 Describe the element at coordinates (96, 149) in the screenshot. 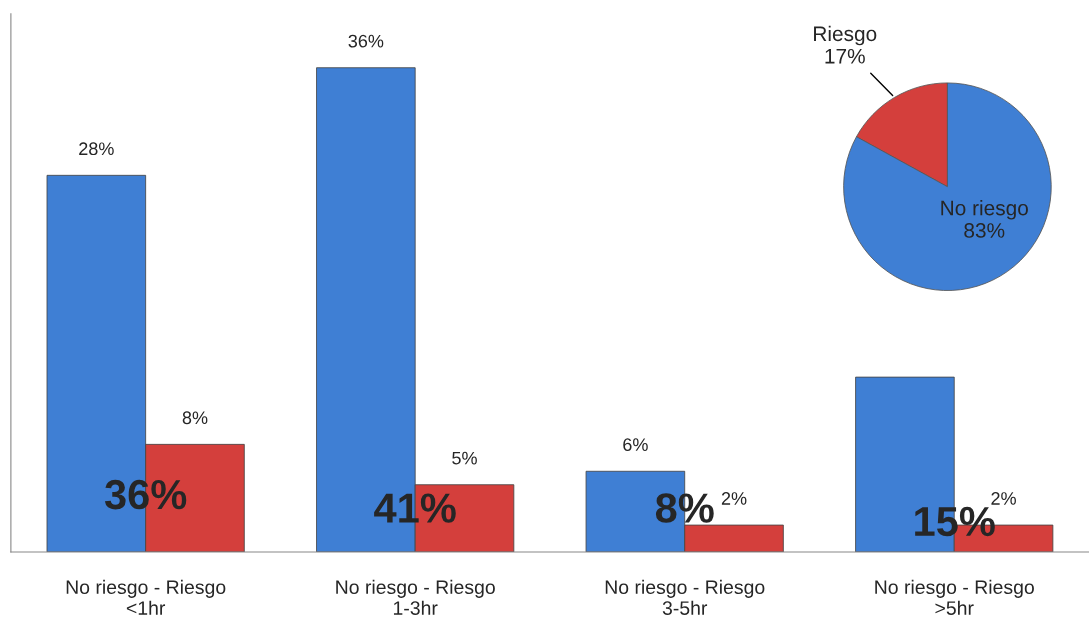

I see `data-label: 28%` at that location.